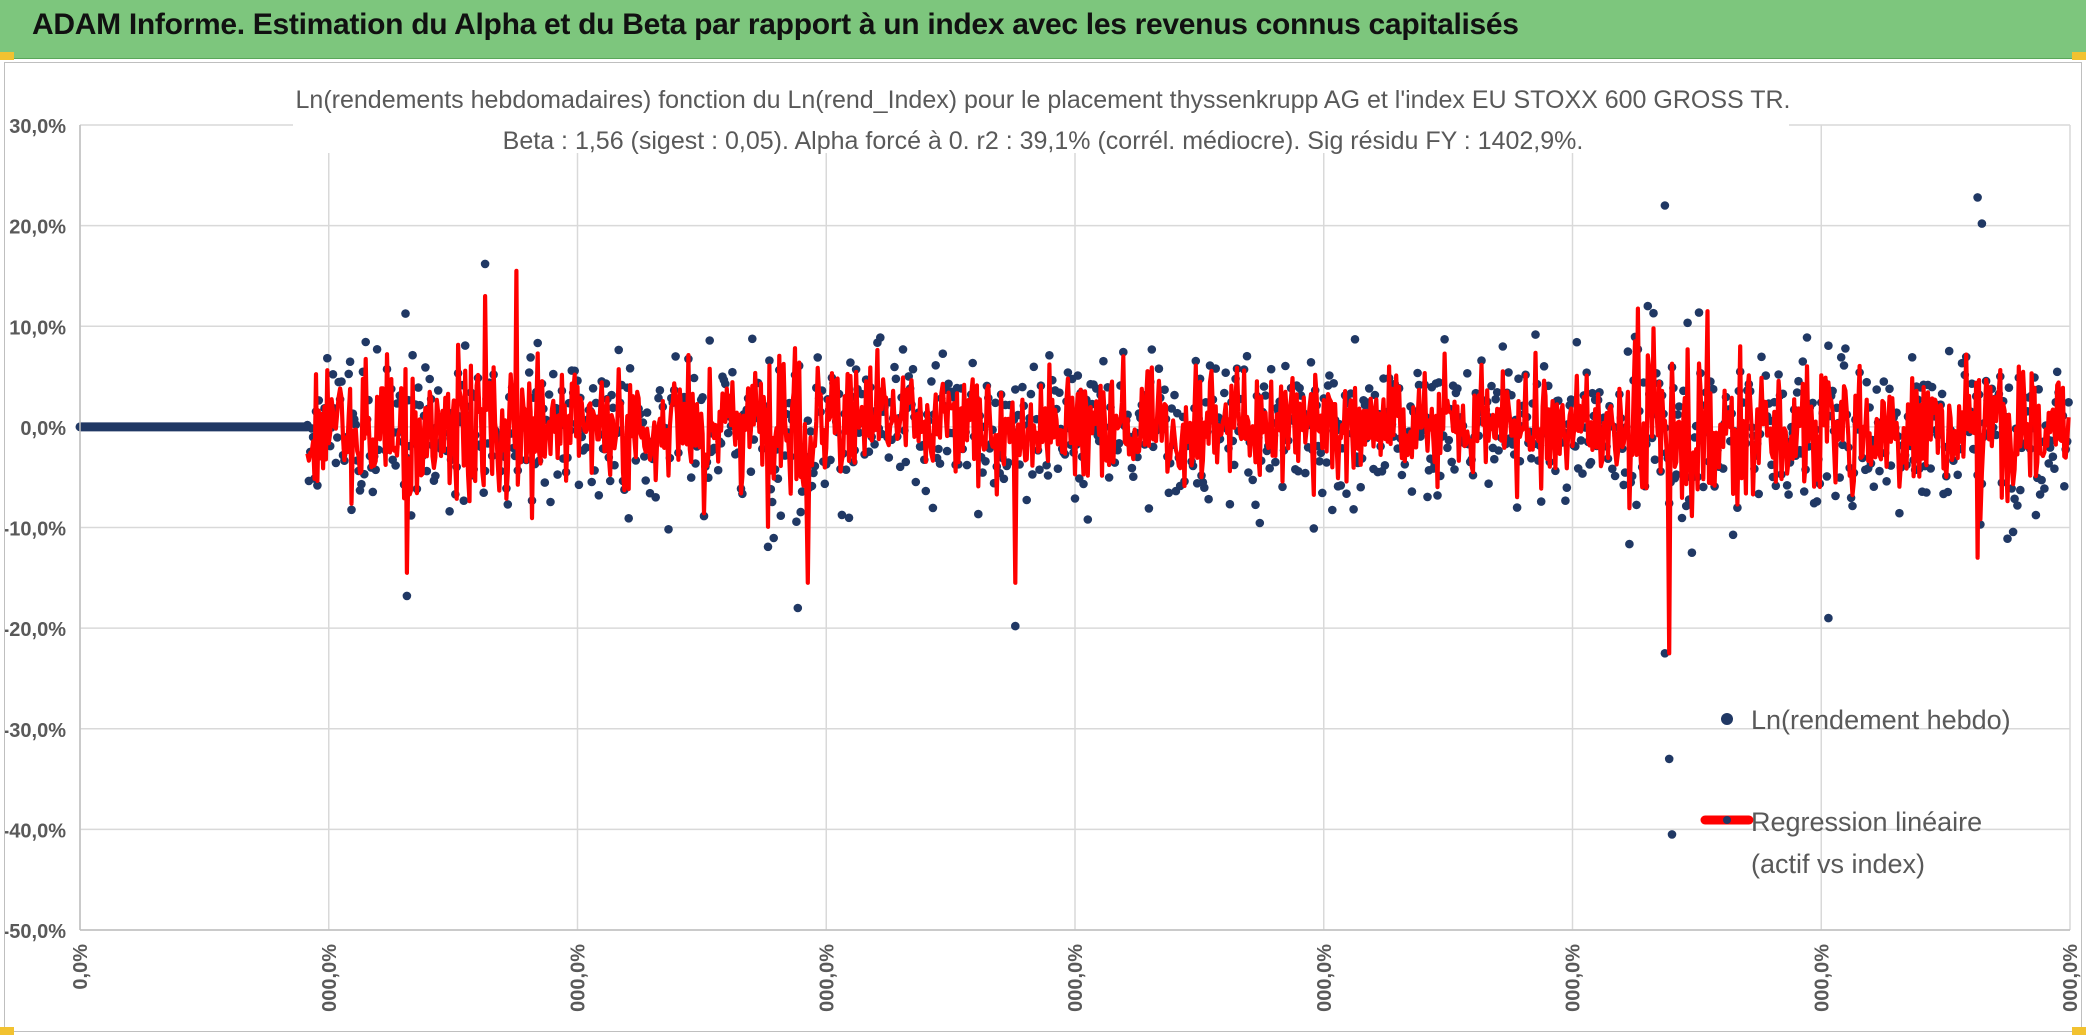 This screenshot has width=2086, height=1035. Describe the element at coordinates (37, 228) in the screenshot. I see `y-tick-label: 20,0%` at that location.